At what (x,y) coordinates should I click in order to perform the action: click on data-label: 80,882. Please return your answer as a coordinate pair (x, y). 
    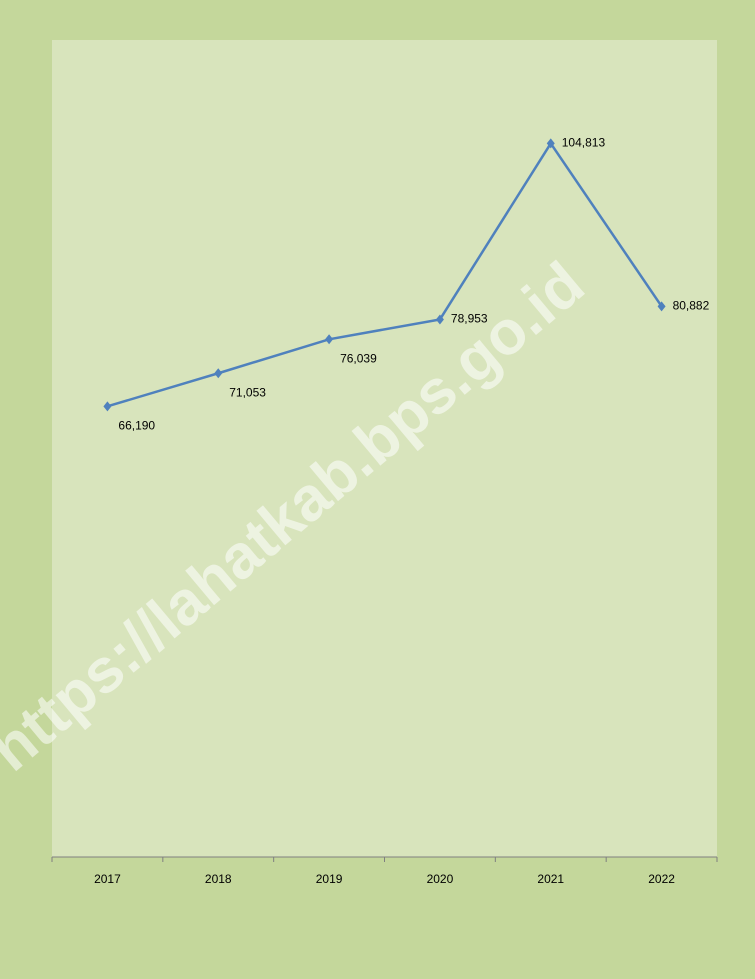
    Looking at the image, I should click on (691, 306).